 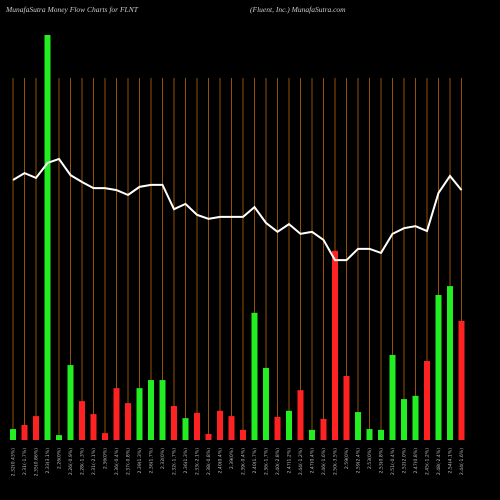 What do you see at coordinates (428, 461) in the screenshot?
I see `x-tick-label: 2.45(-1.2%)` at bounding box center [428, 461].